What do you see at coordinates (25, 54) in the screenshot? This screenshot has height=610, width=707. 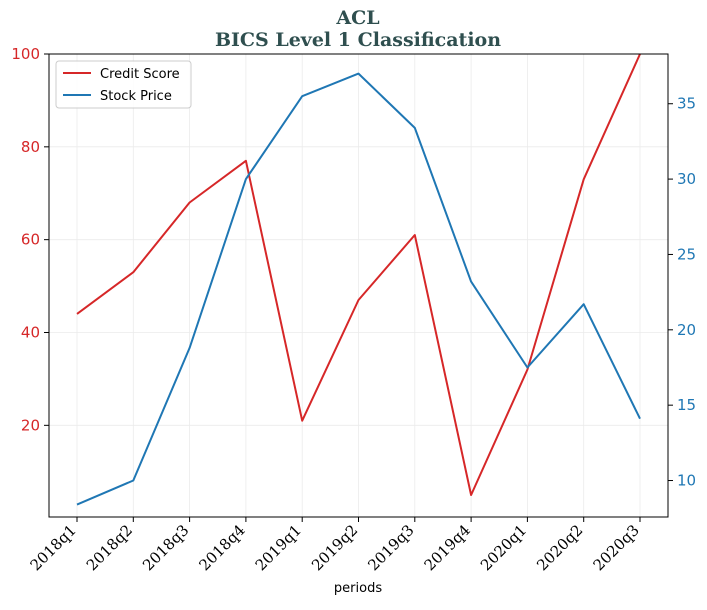 I see `left-tick-label: 100` at bounding box center [25, 54].